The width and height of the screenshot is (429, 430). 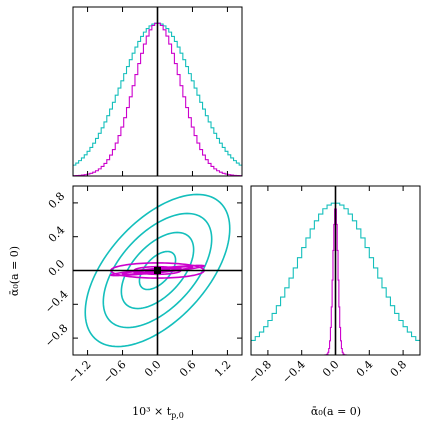 I want to click on contour-series1-level2, so click(x=157, y=270).